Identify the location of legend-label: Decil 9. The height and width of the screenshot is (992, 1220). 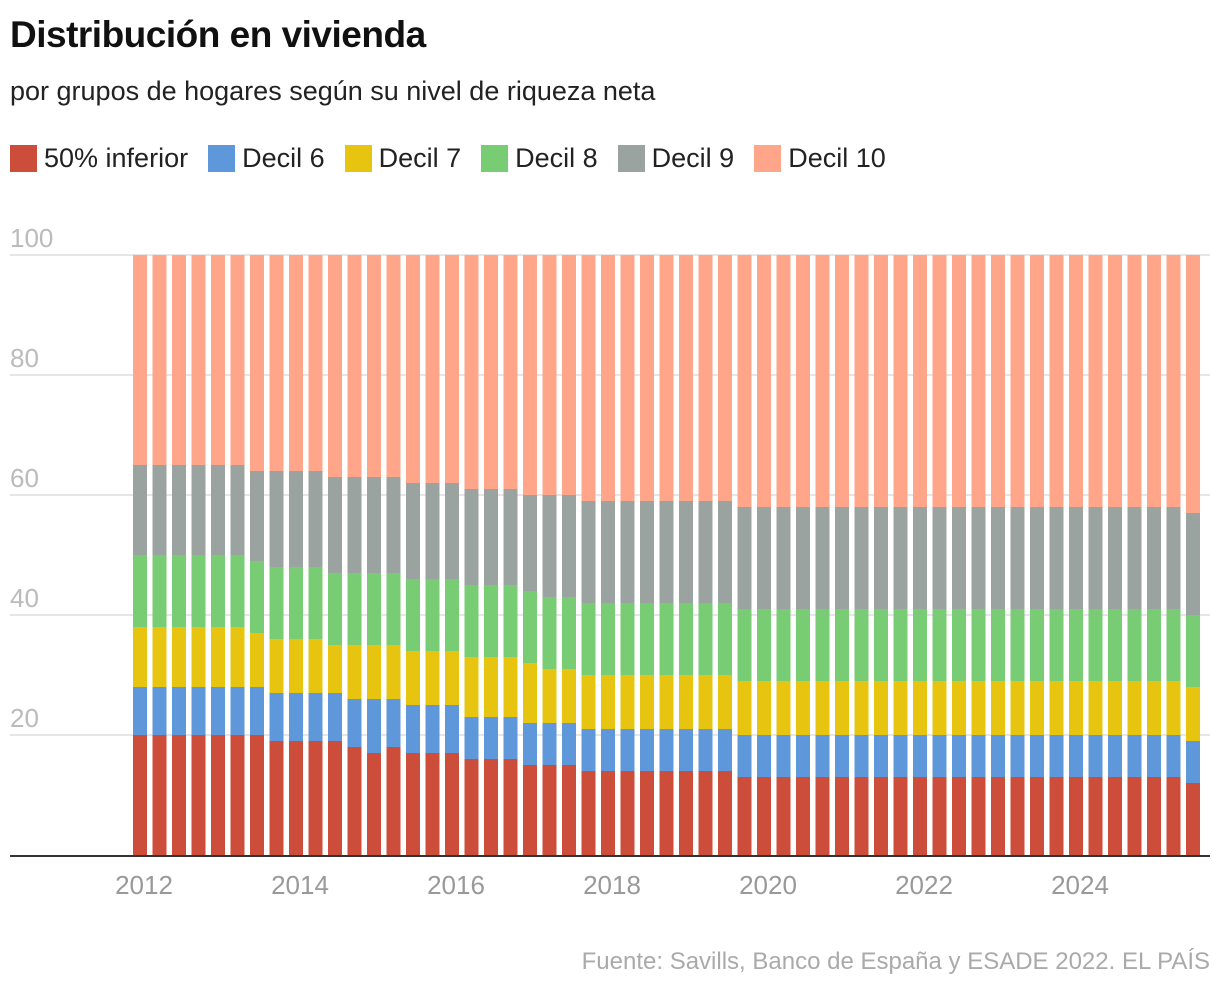
(693, 158).